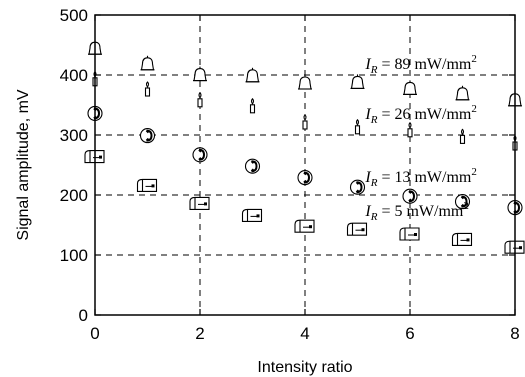 This screenshot has height=377, width=525. I want to click on x-axis-label: Intensity ratio, so click(304, 367).